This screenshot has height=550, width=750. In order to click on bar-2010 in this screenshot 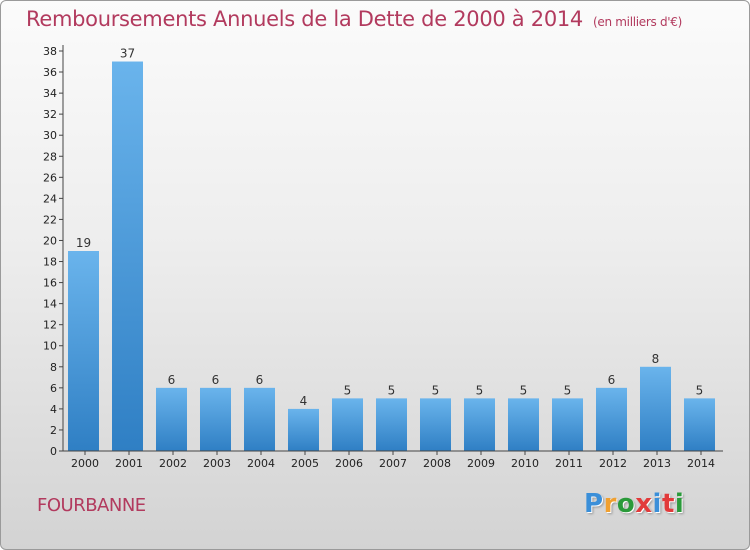, I will do `click(523, 424)`.